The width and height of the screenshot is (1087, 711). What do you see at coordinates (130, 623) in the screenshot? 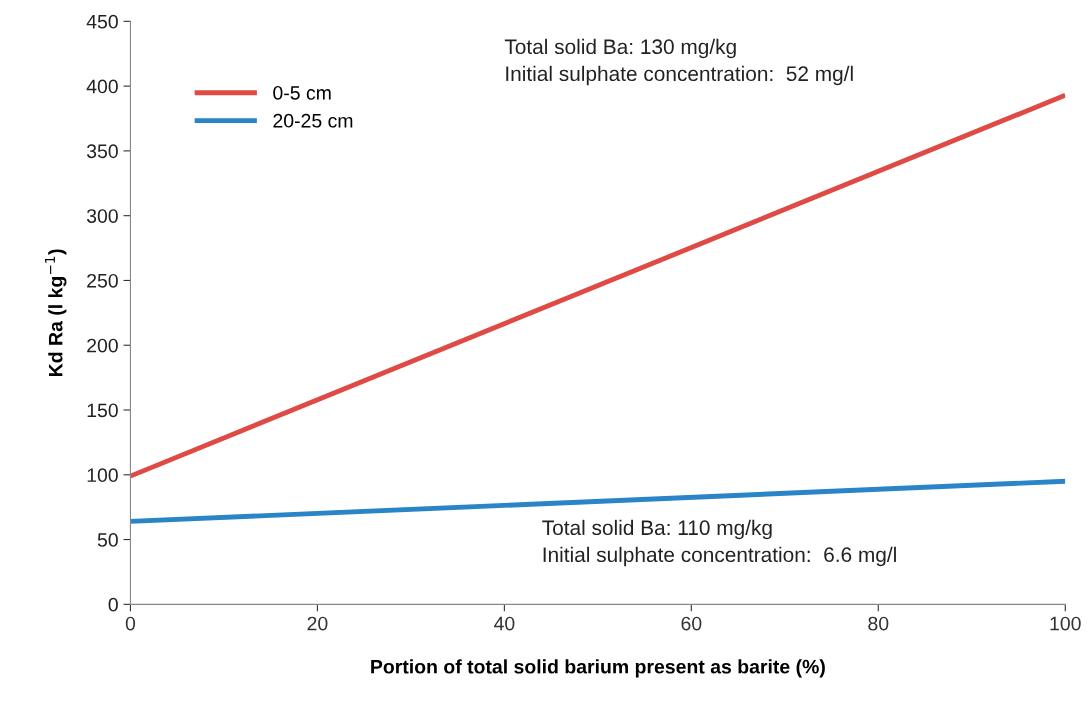
I see `x-tick-label: 0` at bounding box center [130, 623].